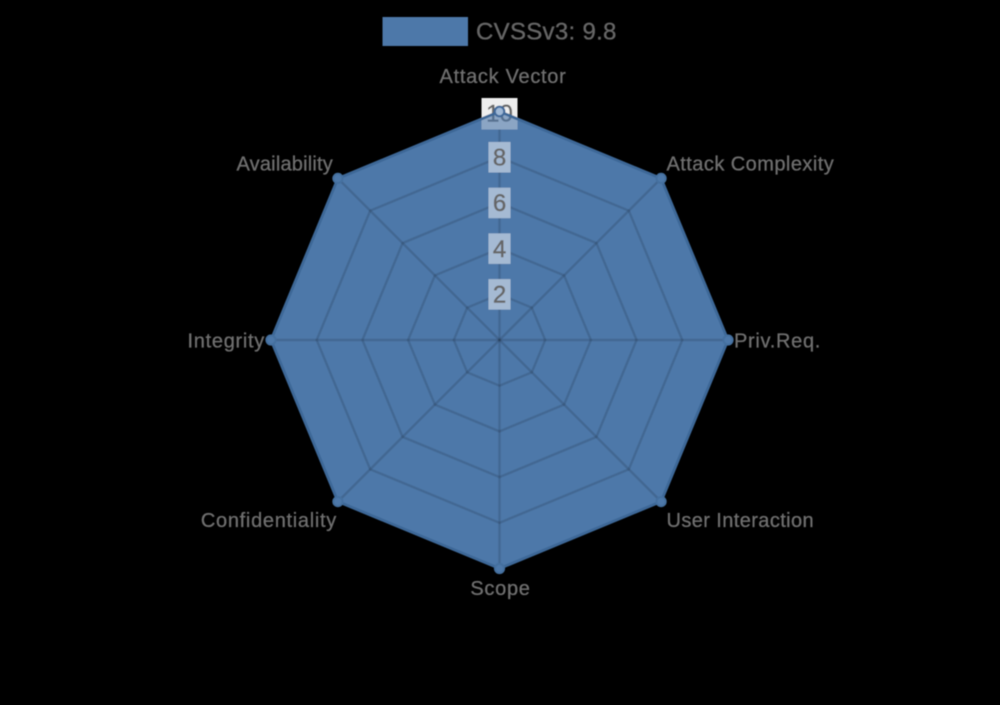 The image size is (1000, 705). Describe the element at coordinates (499, 158) in the screenshot. I see `svg-text: 8` at that location.